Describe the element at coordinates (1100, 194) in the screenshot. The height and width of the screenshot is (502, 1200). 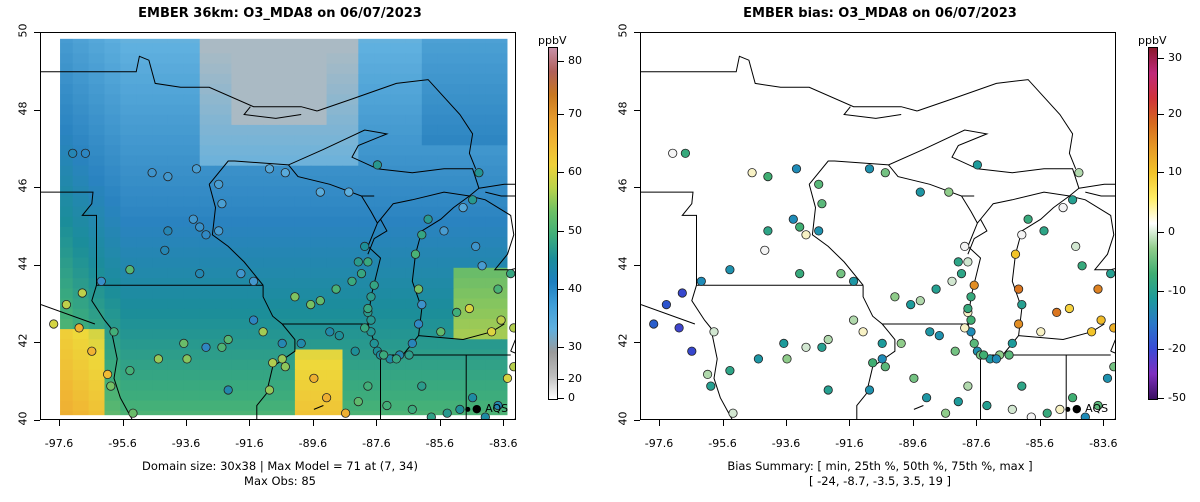
I see `boundary-line` at that location.